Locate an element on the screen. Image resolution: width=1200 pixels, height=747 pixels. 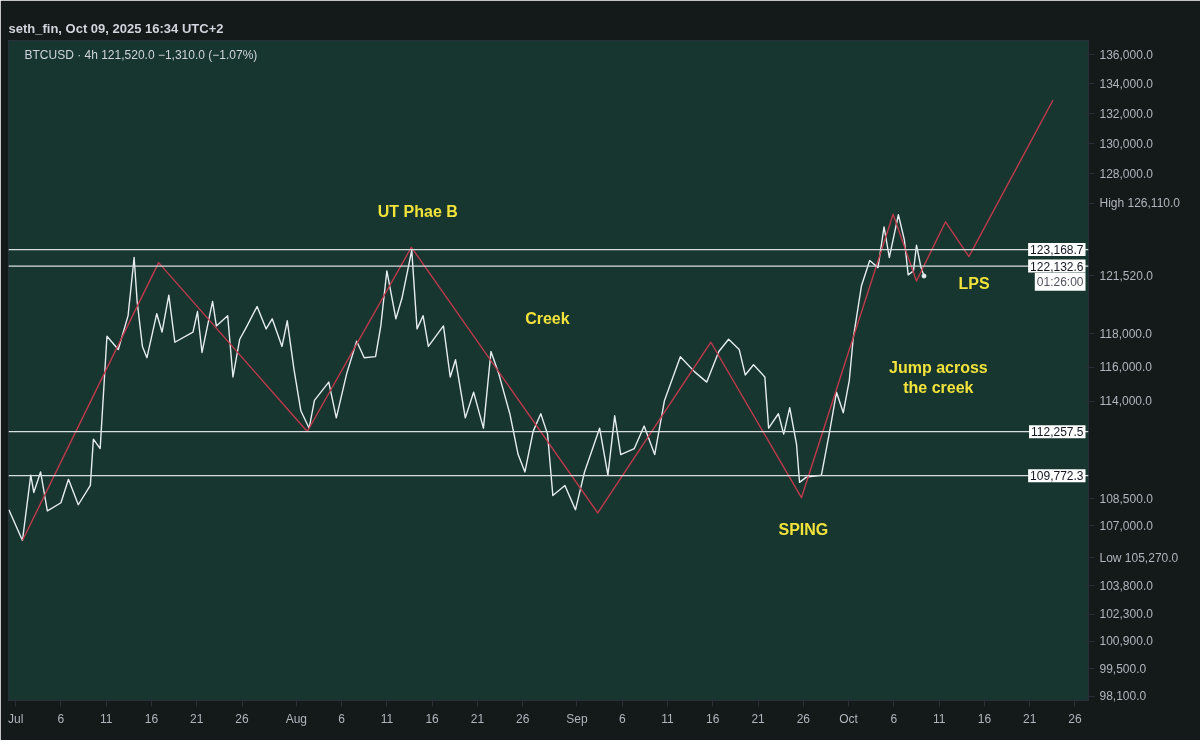
annotation: SPING is located at coordinates (803, 530).